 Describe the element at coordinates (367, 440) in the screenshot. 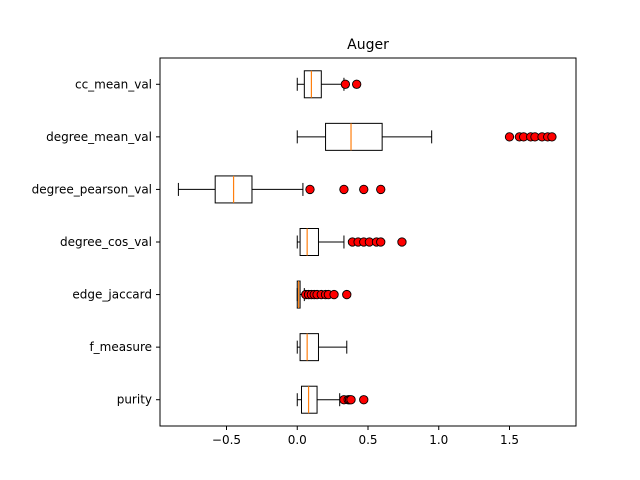

I see `x-tick-label: 0.5` at that location.